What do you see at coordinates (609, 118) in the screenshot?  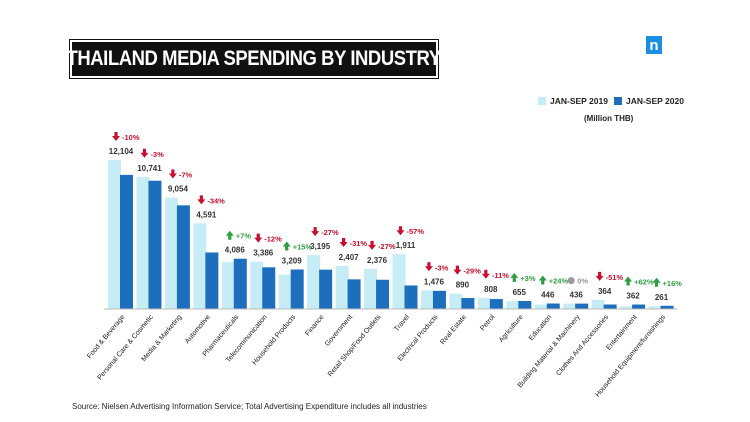 I see `unit-label: (Million THB)` at bounding box center [609, 118].